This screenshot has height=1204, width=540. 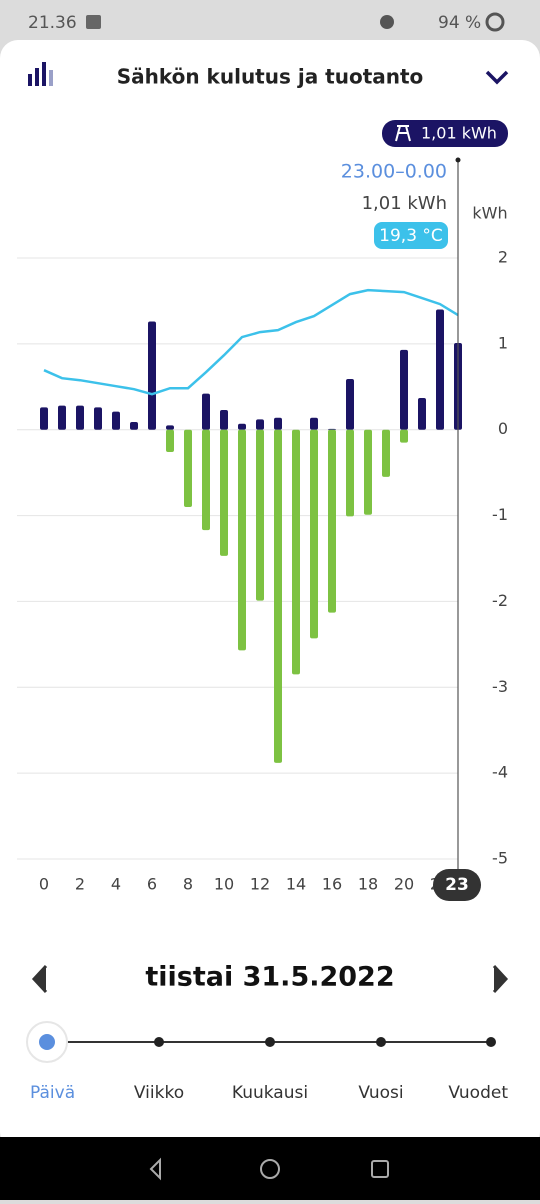 I want to click on x-tick-label: 10, so click(x=224, y=884).